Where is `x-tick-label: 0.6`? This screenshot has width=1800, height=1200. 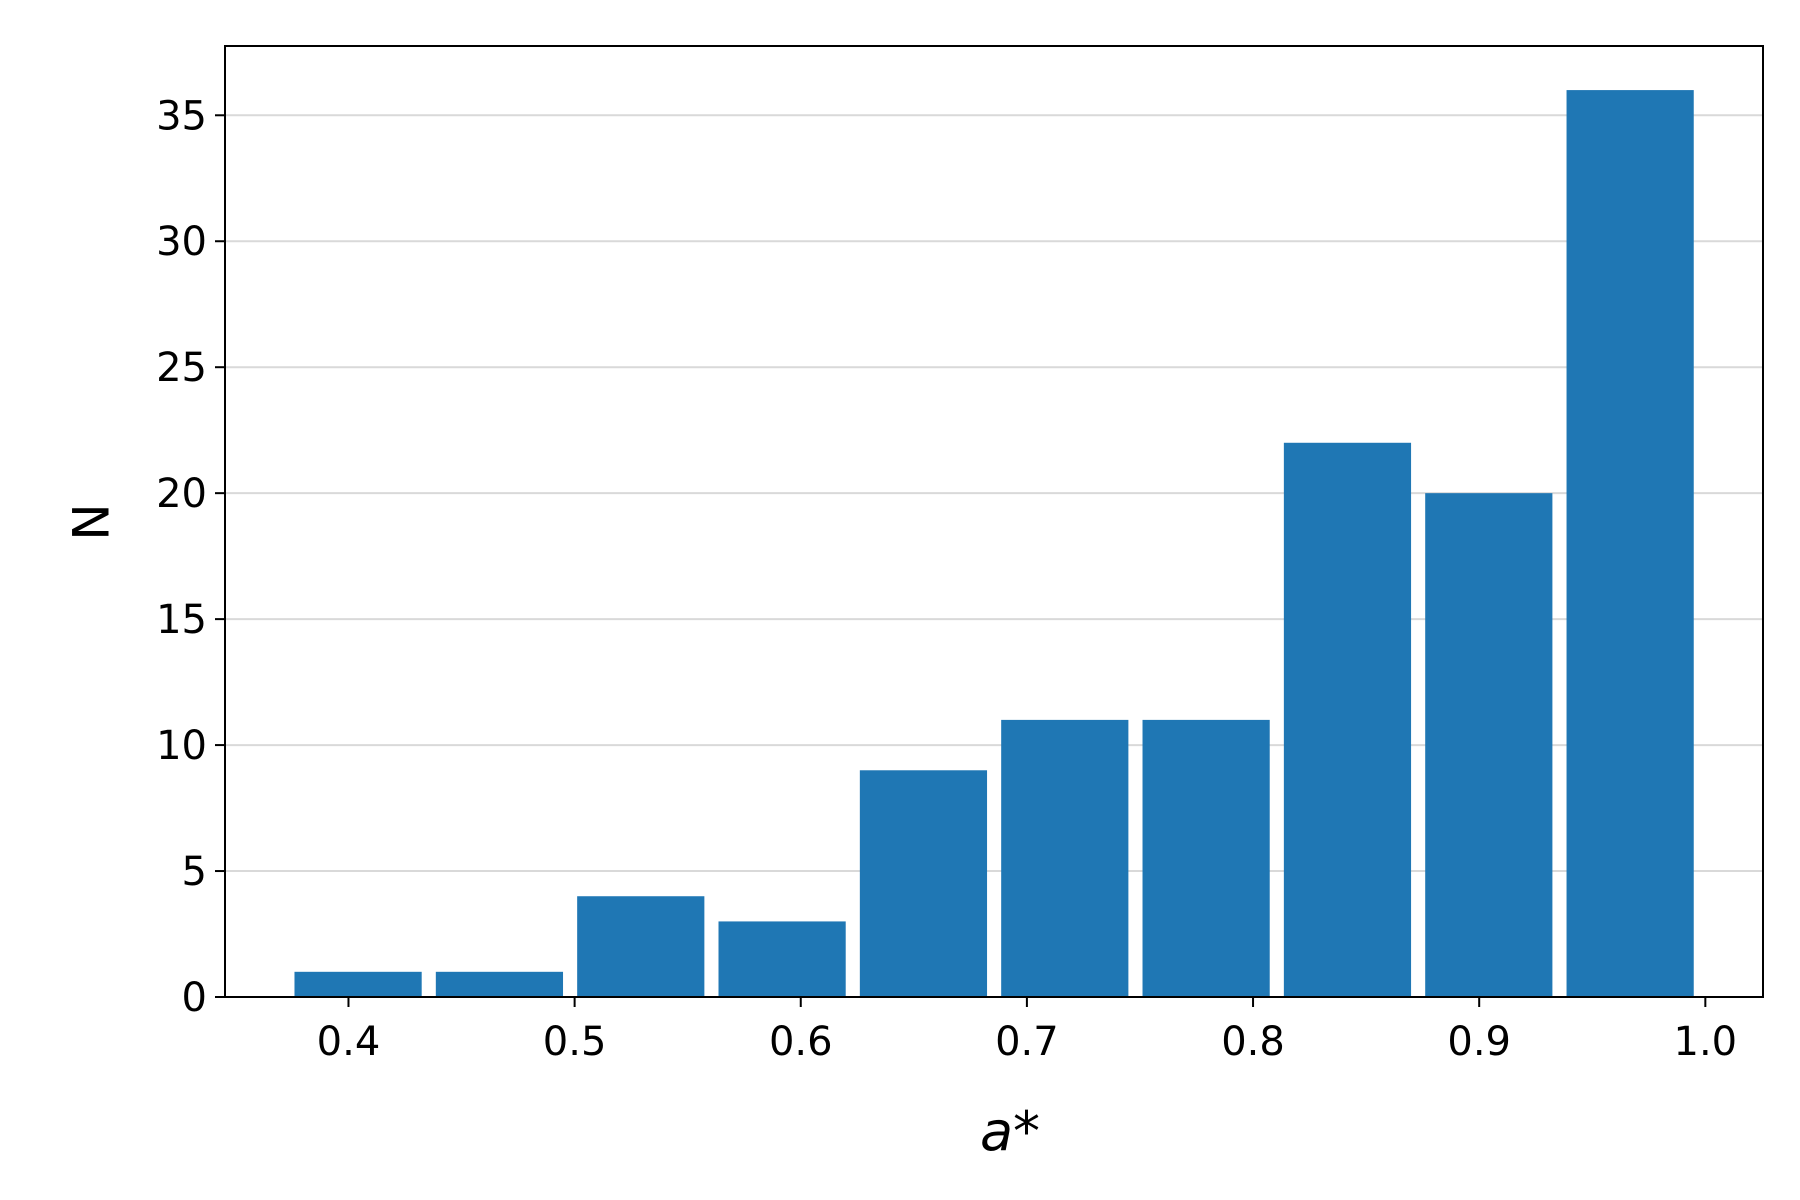
x-tick-label: 0.6 is located at coordinates (801, 1042).